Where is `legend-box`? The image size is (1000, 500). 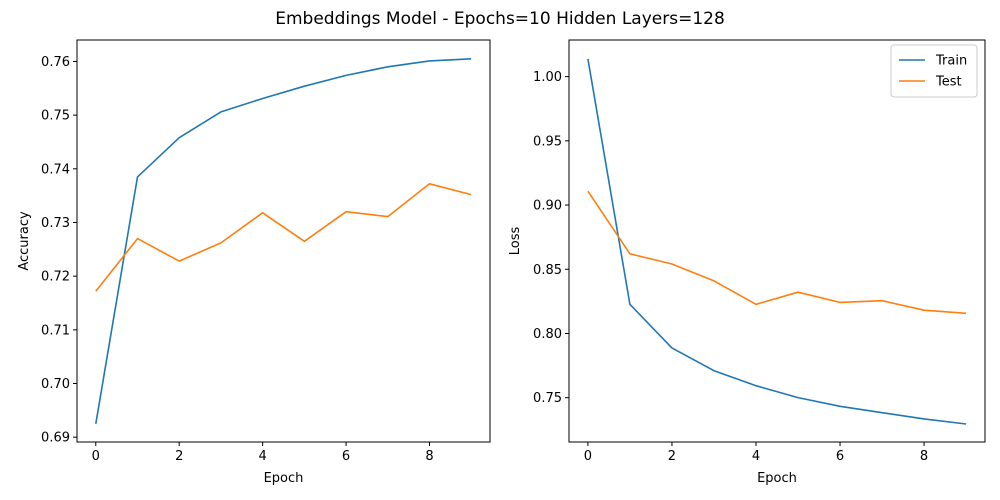
legend-box is located at coordinates (934, 71).